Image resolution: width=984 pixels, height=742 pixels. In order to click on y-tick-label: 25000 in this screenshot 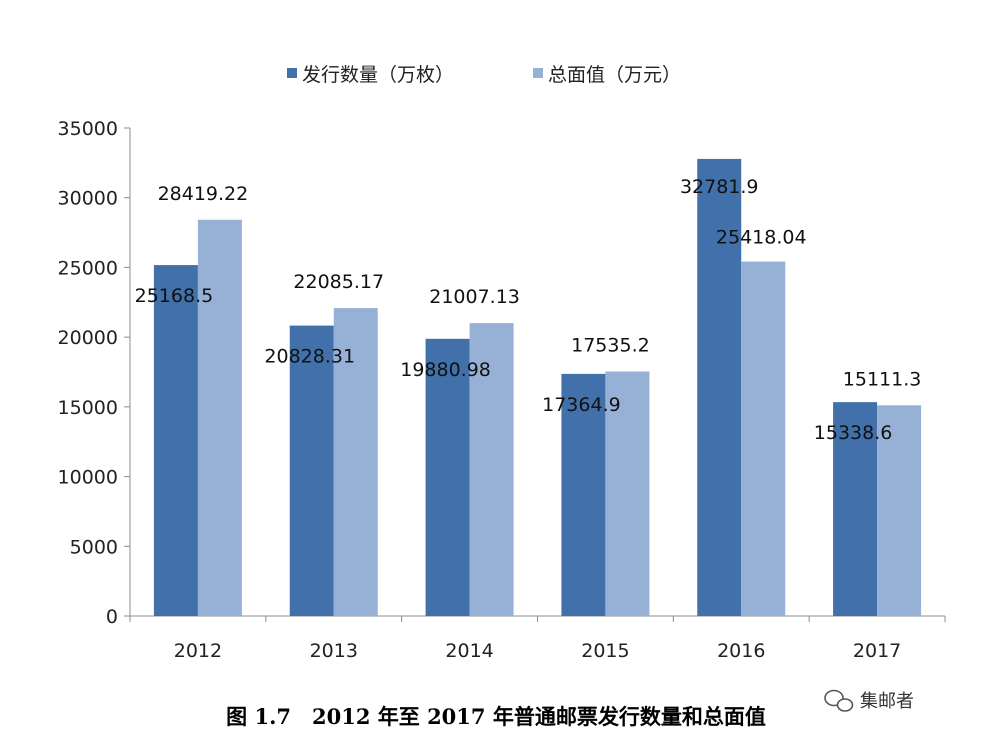, I will do `click(88, 268)`.